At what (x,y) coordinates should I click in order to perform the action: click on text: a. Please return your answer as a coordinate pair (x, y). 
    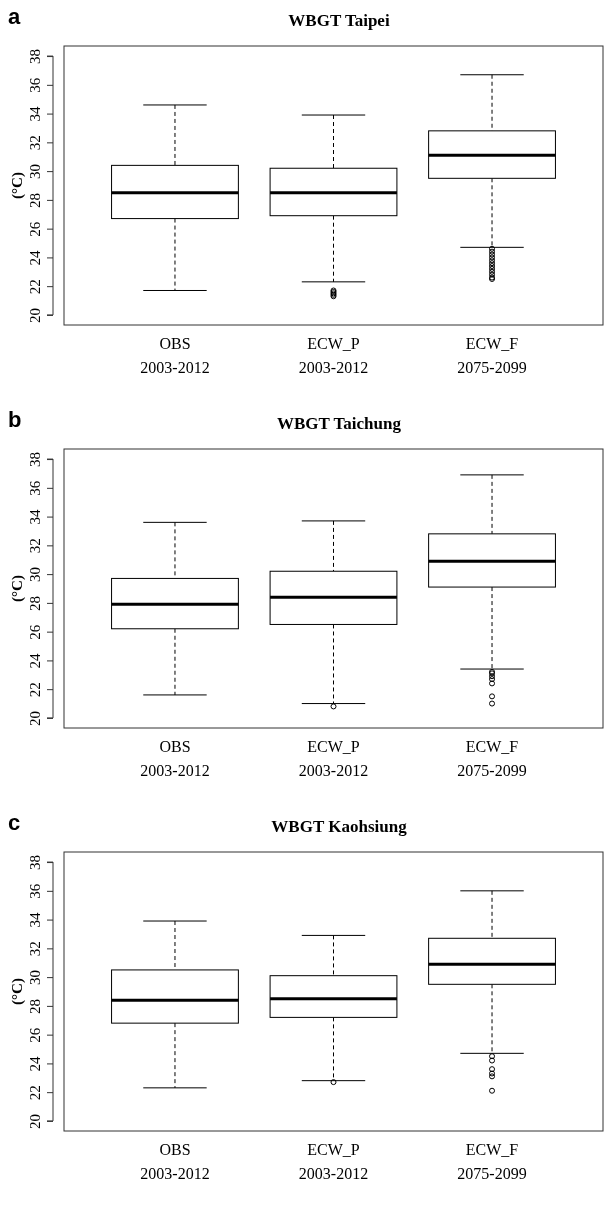
    Looking at the image, I should click on (14, 16).